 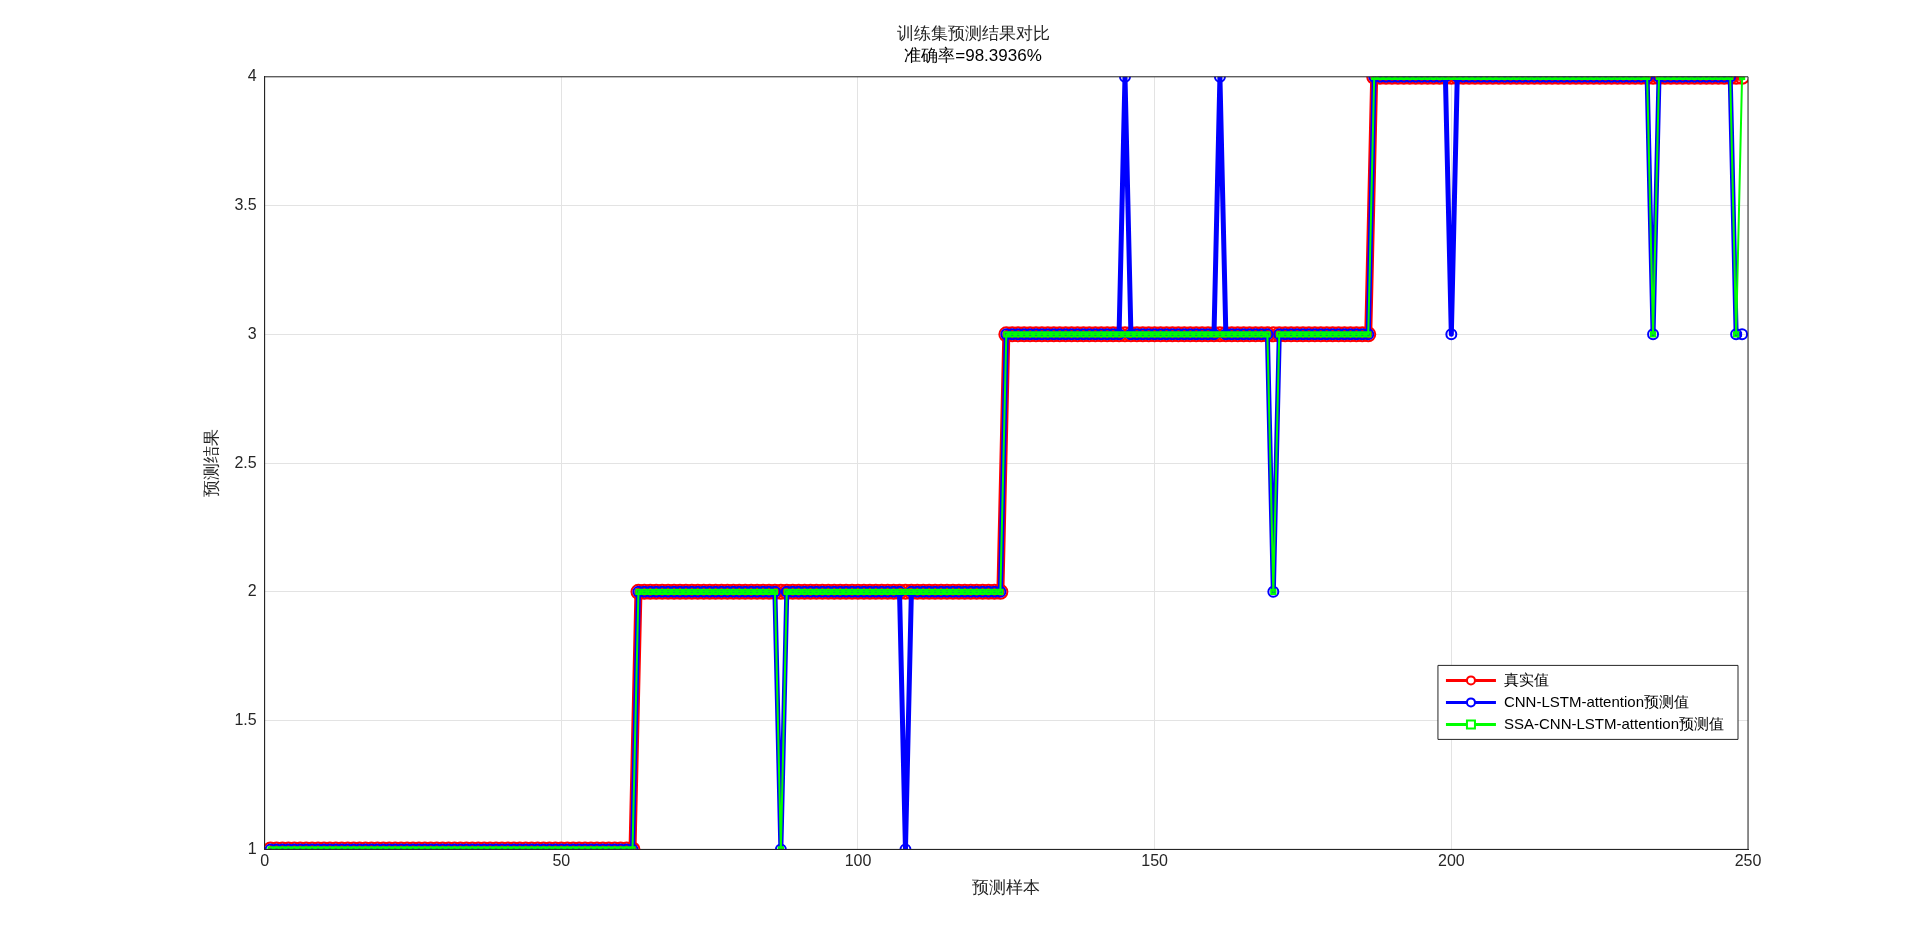 What do you see at coordinates (245, 204) in the screenshot?
I see `y-tick-label: 3.5` at bounding box center [245, 204].